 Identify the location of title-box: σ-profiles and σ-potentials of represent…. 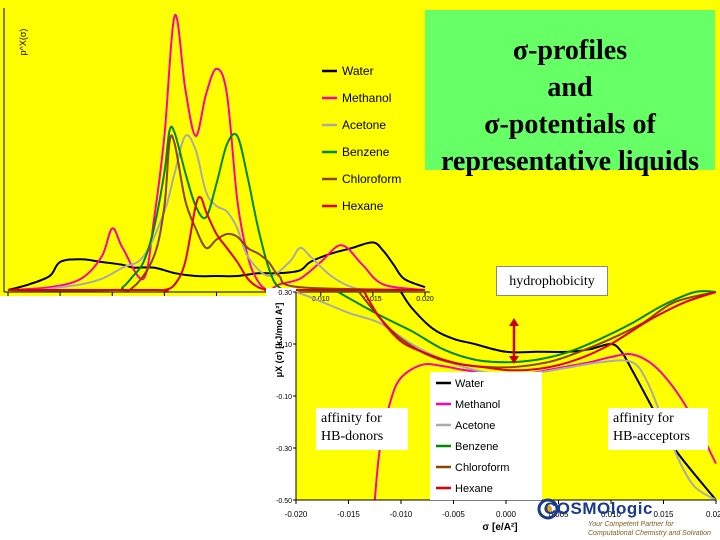
(570, 93).